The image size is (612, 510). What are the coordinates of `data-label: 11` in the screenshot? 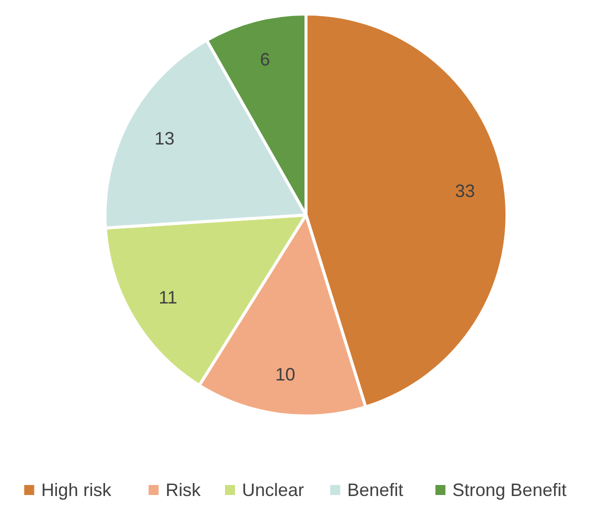 It's located at (168, 297).